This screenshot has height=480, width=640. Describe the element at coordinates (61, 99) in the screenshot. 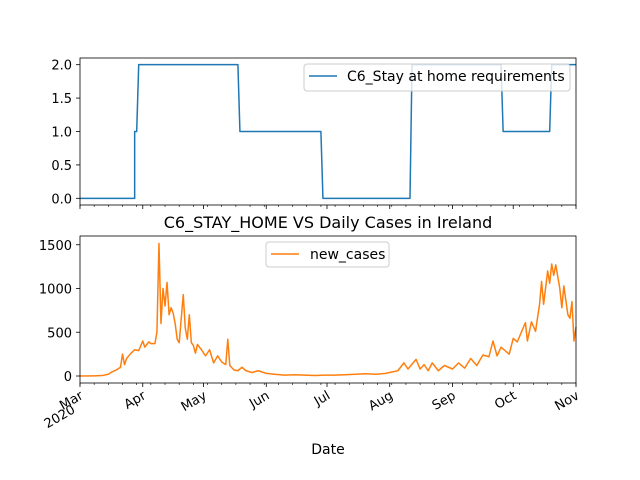

I see `stay-home-y-tick-label: 1.5` at that location.